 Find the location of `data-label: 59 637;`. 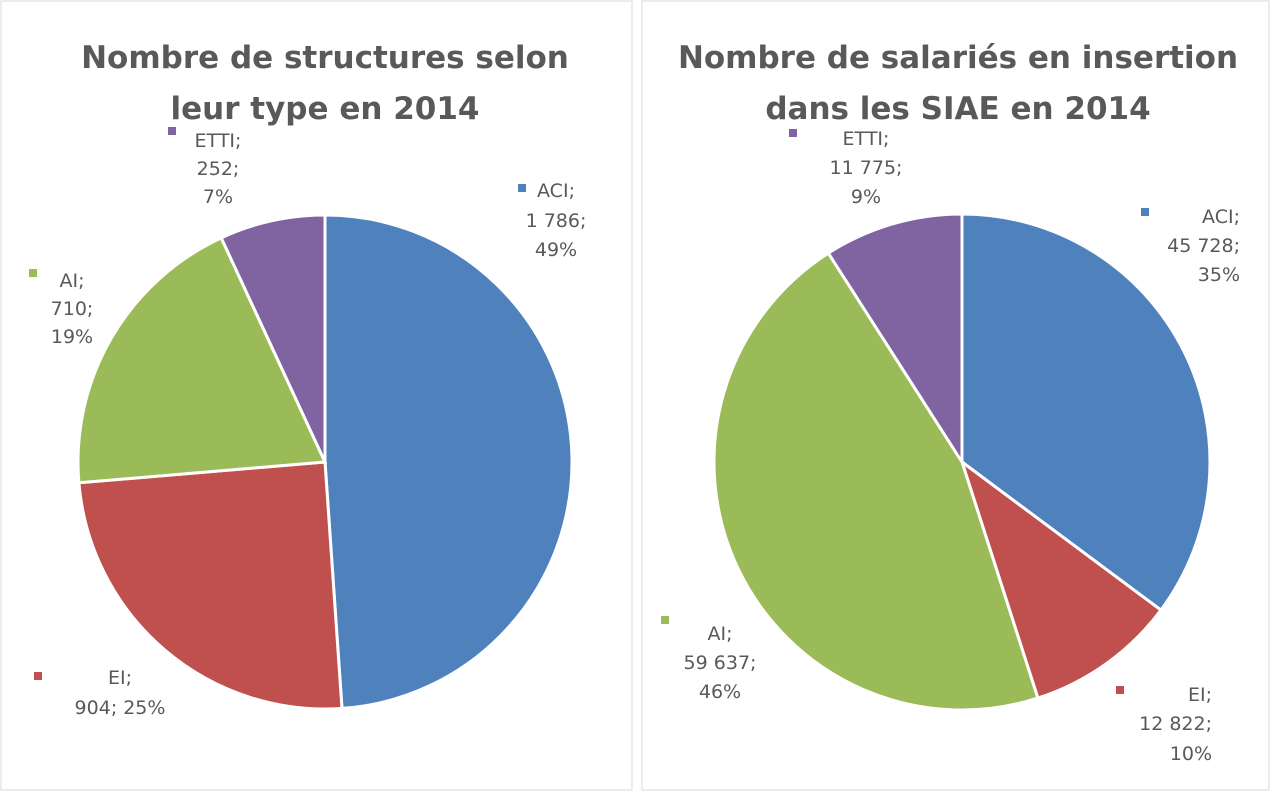

data-label: 59 637; is located at coordinates (720, 663).